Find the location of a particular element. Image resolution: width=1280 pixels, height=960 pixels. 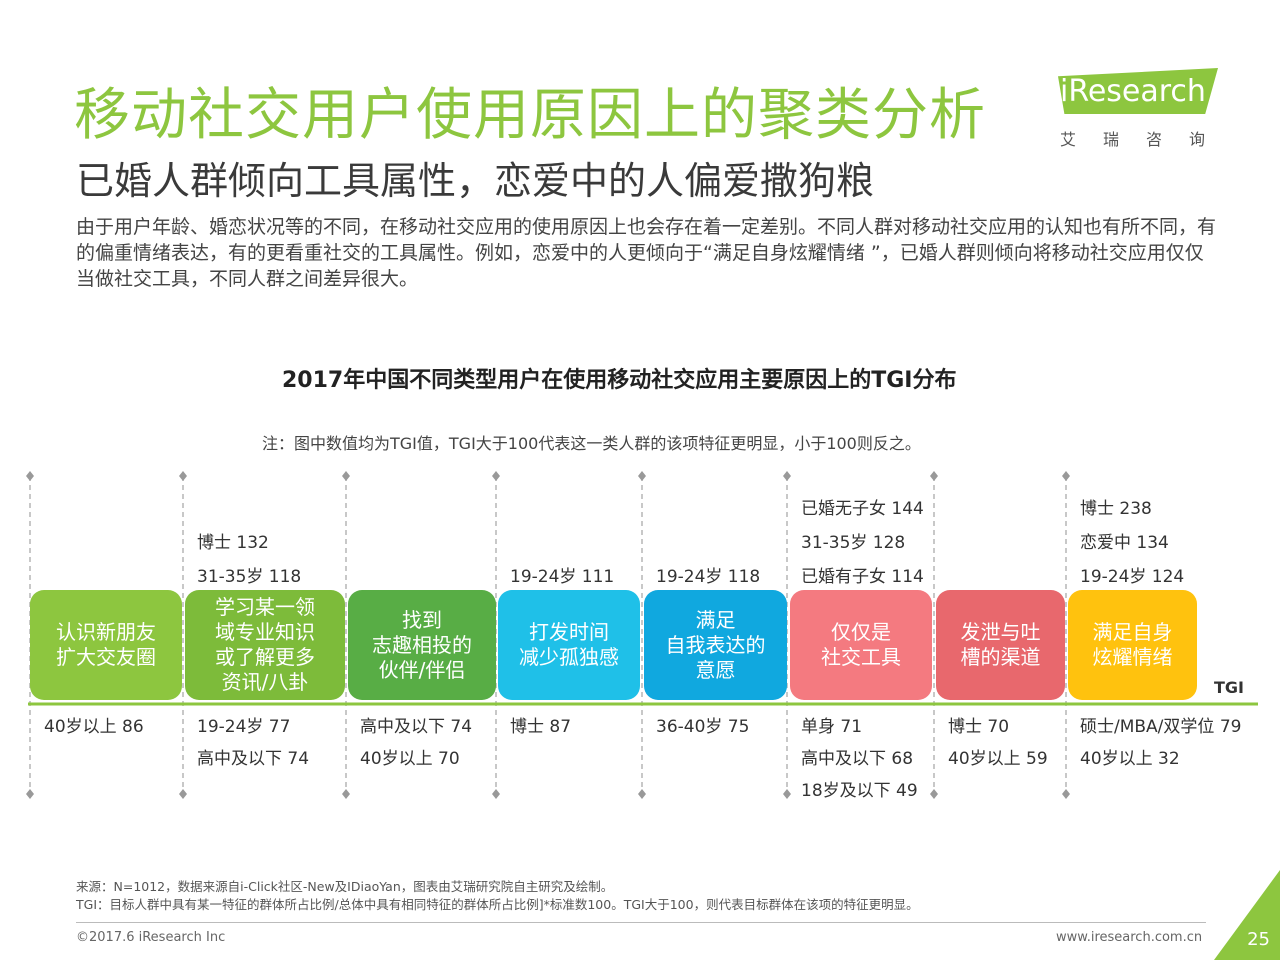

reason-box: 仅仅是 社交工具 is located at coordinates (861, 645).